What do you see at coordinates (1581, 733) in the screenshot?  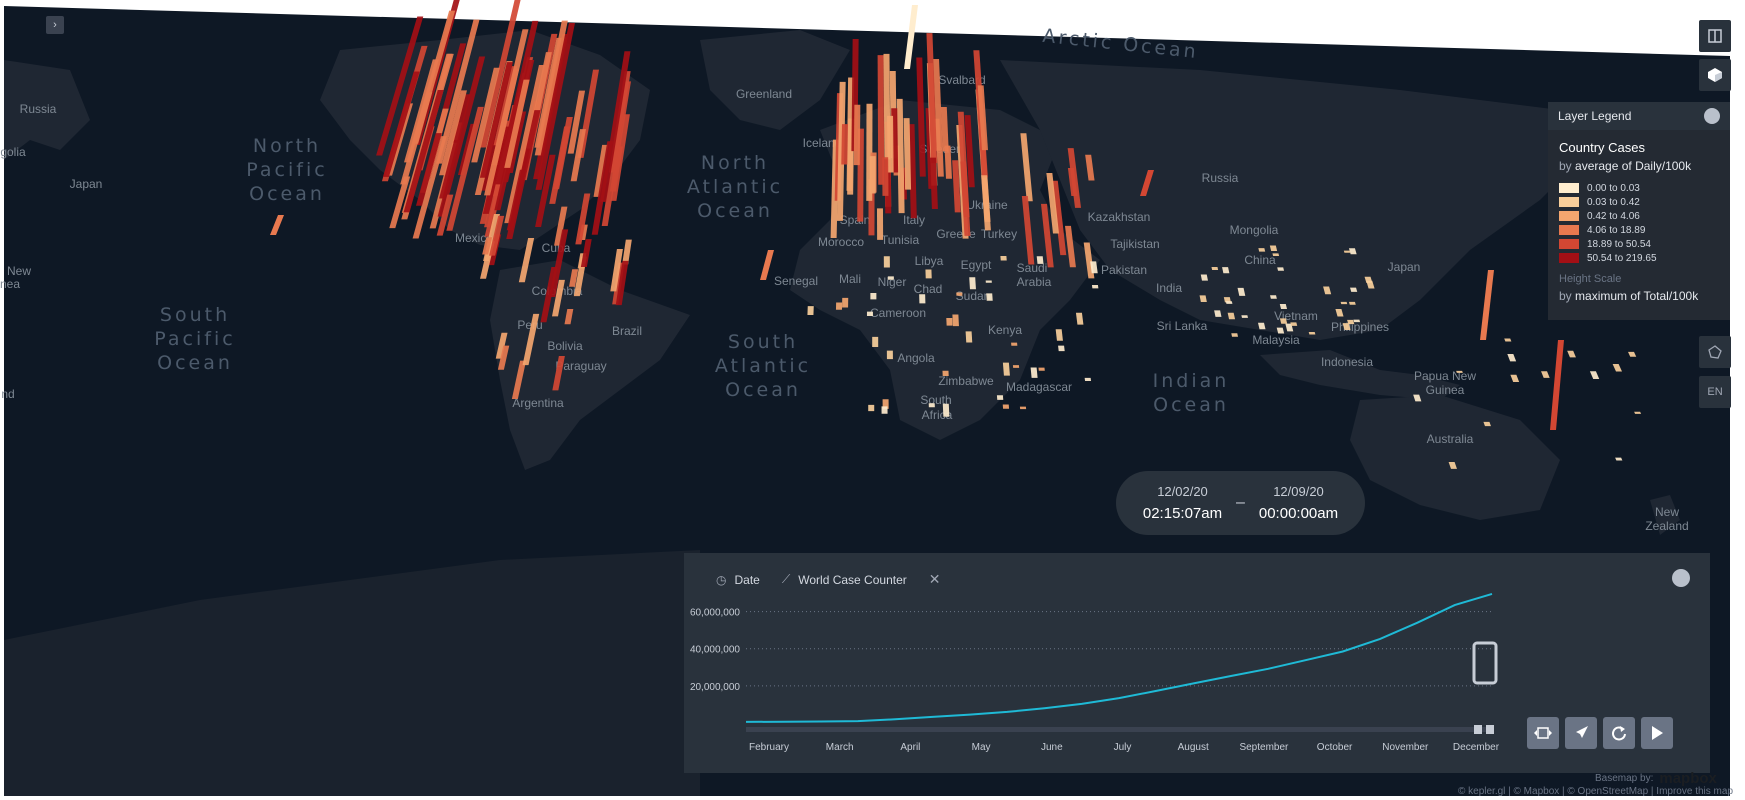 I see `speed-button` at bounding box center [1581, 733].